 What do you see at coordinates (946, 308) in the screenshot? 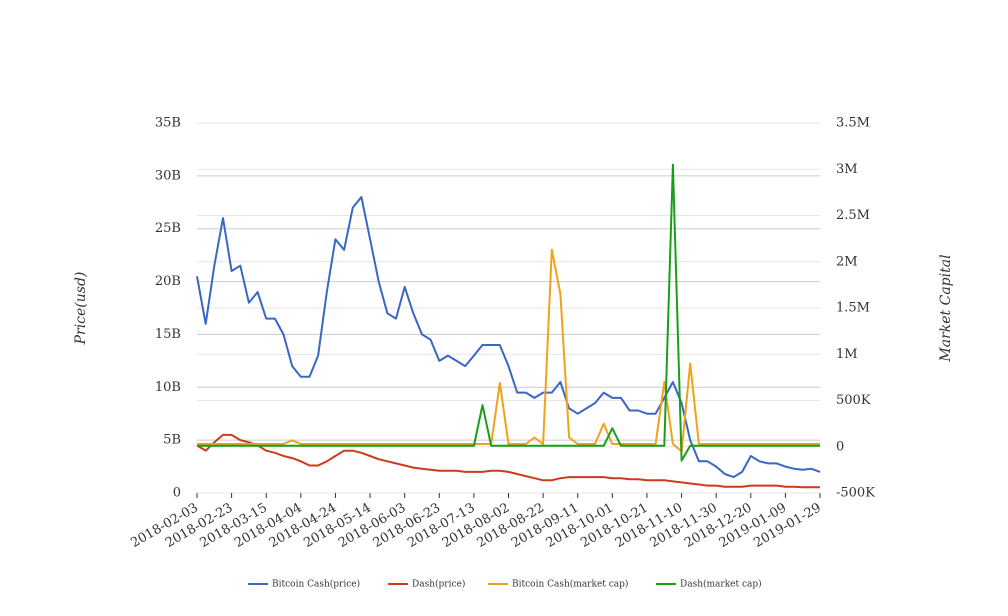
I see `y2-axis-label: Market Capital` at bounding box center [946, 308].